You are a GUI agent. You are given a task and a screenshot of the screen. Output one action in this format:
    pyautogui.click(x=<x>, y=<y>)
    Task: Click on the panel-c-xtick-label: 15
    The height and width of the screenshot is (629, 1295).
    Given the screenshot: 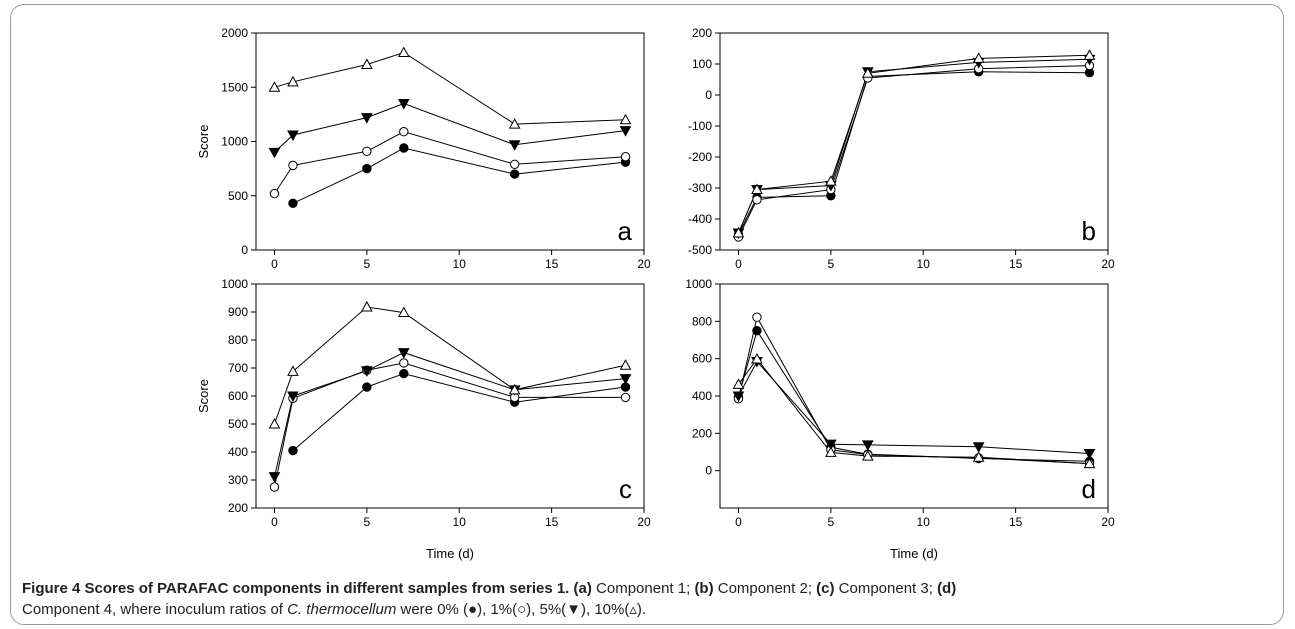 What is the action you would take?
    pyautogui.click(x=552, y=522)
    